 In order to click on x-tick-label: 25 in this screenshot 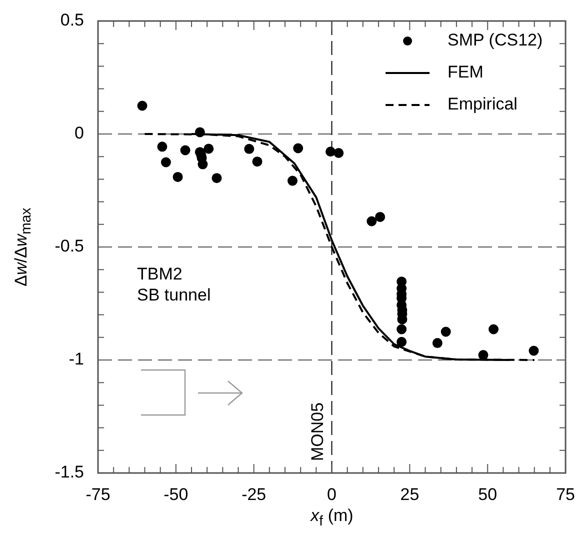, I will do `click(410, 494)`.